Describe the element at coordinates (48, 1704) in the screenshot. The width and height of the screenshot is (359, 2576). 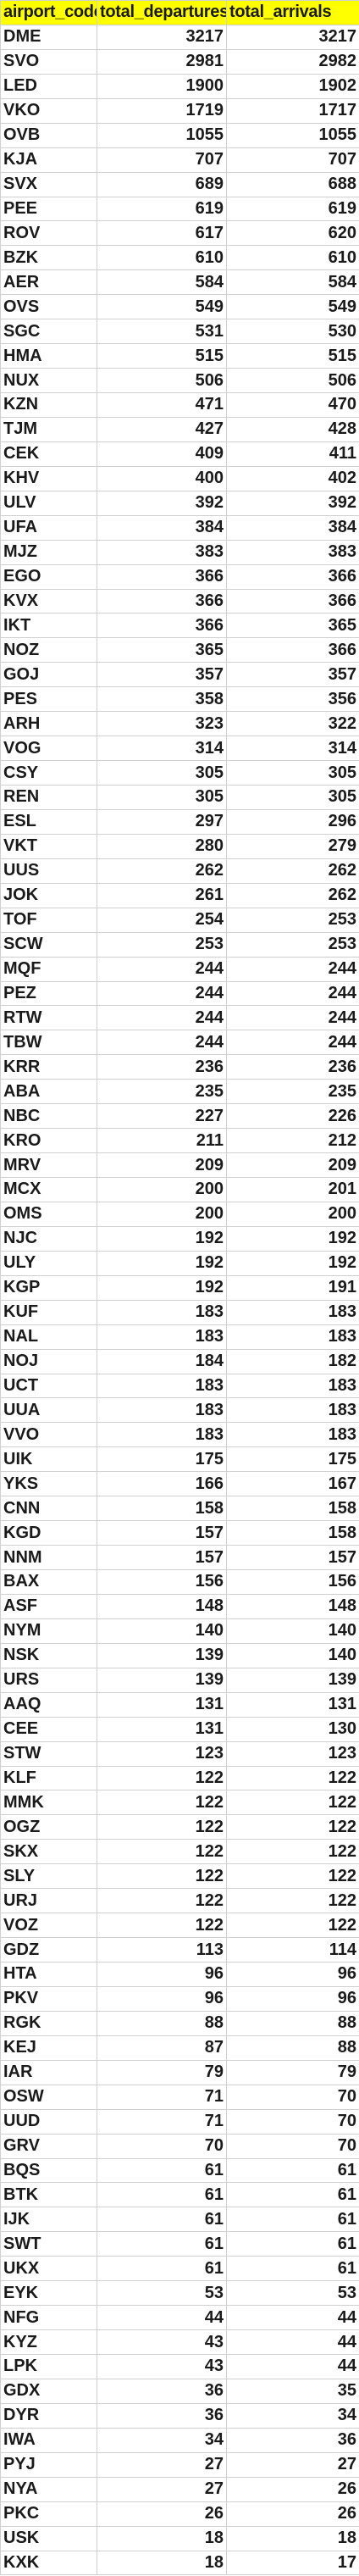
I see `cell-airport-code: AAQ` at that location.